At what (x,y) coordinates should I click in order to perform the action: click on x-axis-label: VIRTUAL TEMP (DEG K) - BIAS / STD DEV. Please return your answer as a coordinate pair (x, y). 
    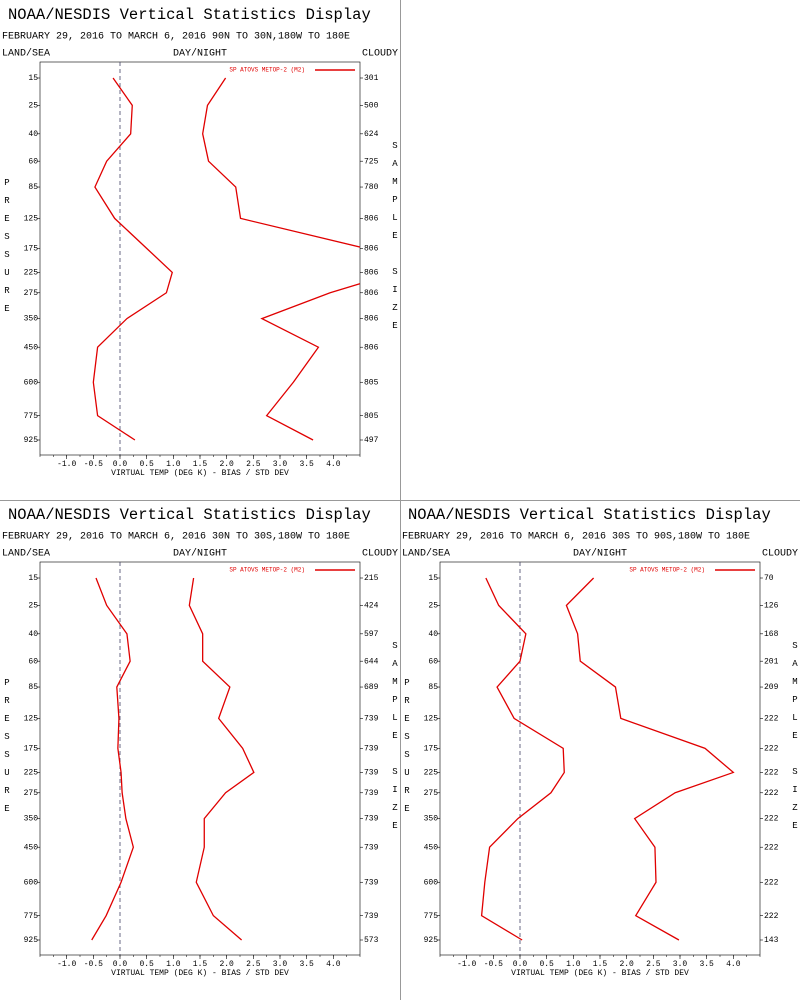
    Looking at the image, I should click on (200, 473).